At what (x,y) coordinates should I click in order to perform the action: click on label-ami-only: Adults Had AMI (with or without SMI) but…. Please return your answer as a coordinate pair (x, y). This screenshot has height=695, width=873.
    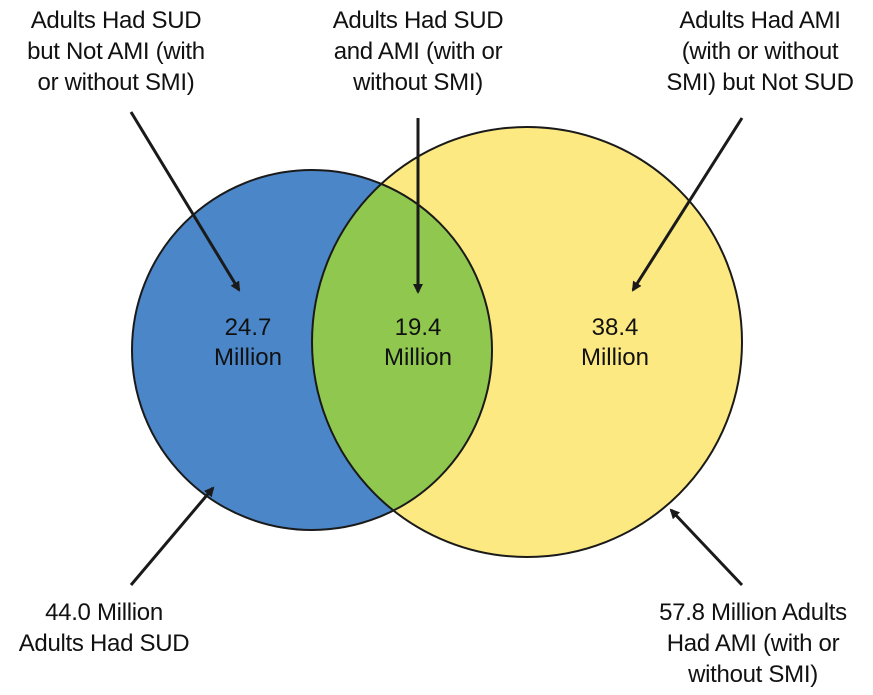
    Looking at the image, I should click on (760, 51).